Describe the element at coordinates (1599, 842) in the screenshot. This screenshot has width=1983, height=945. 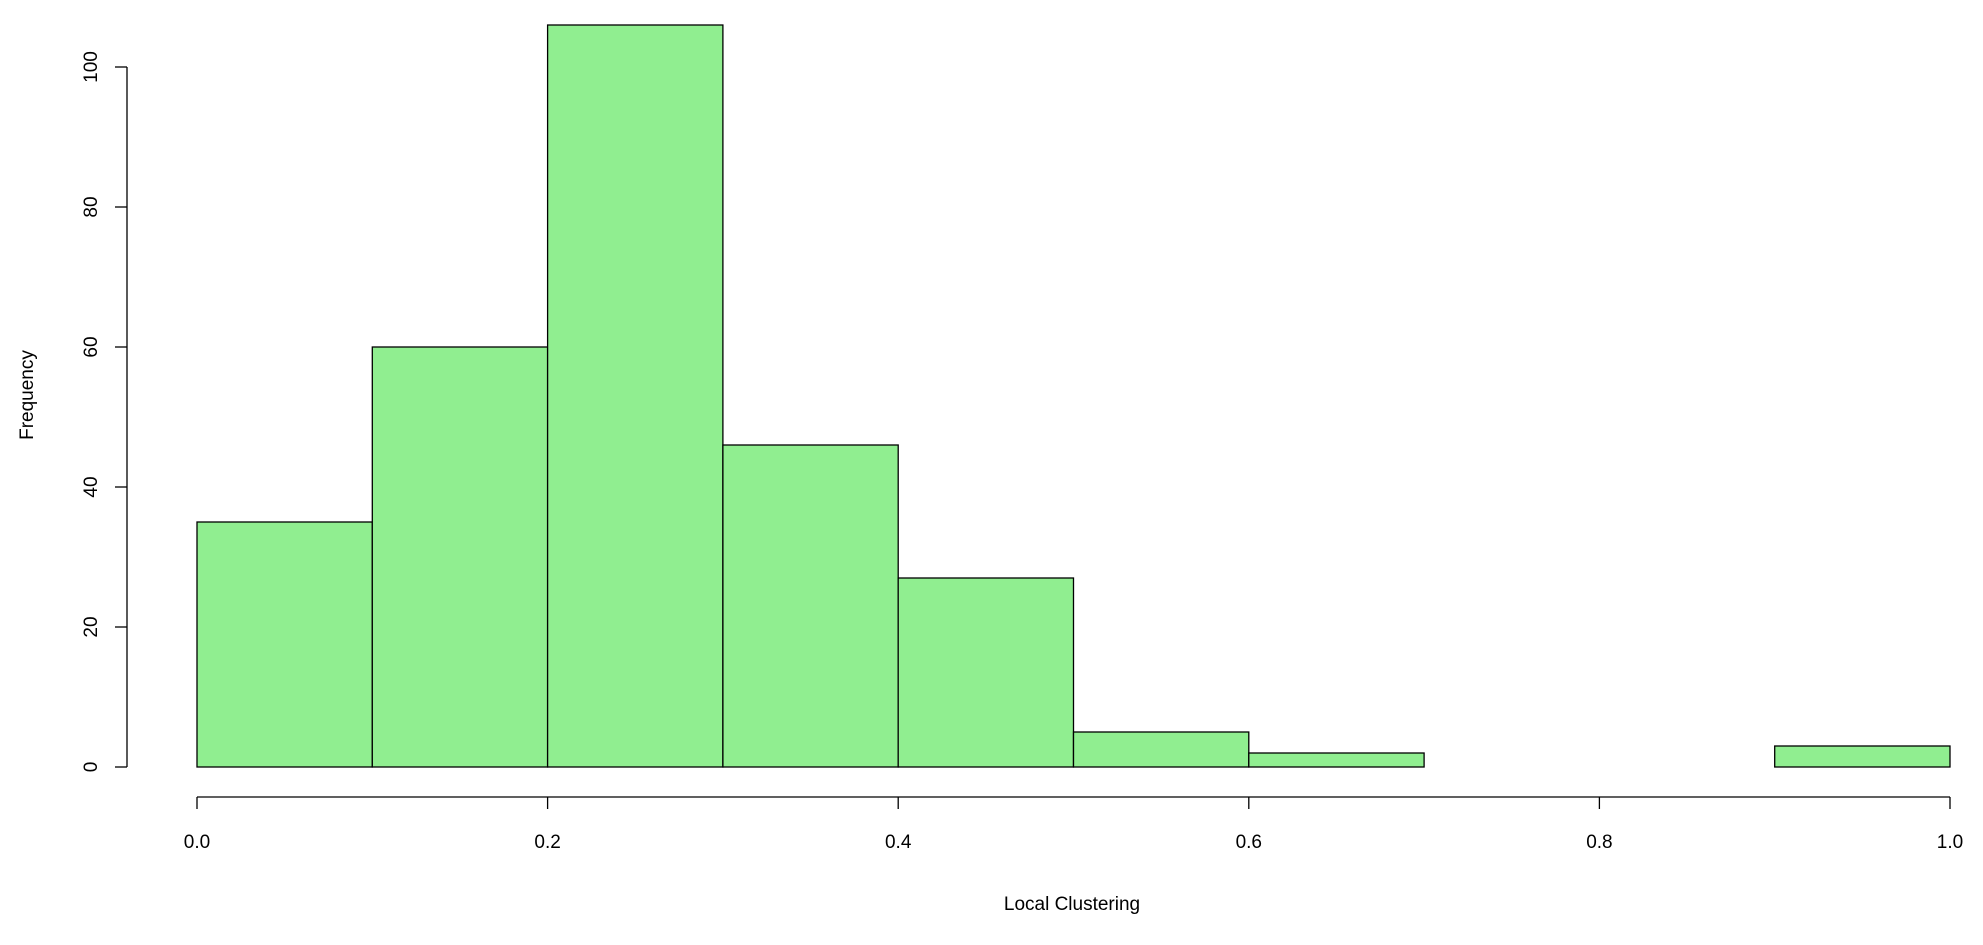
I see `x-tick-label-4: 0.8` at that location.